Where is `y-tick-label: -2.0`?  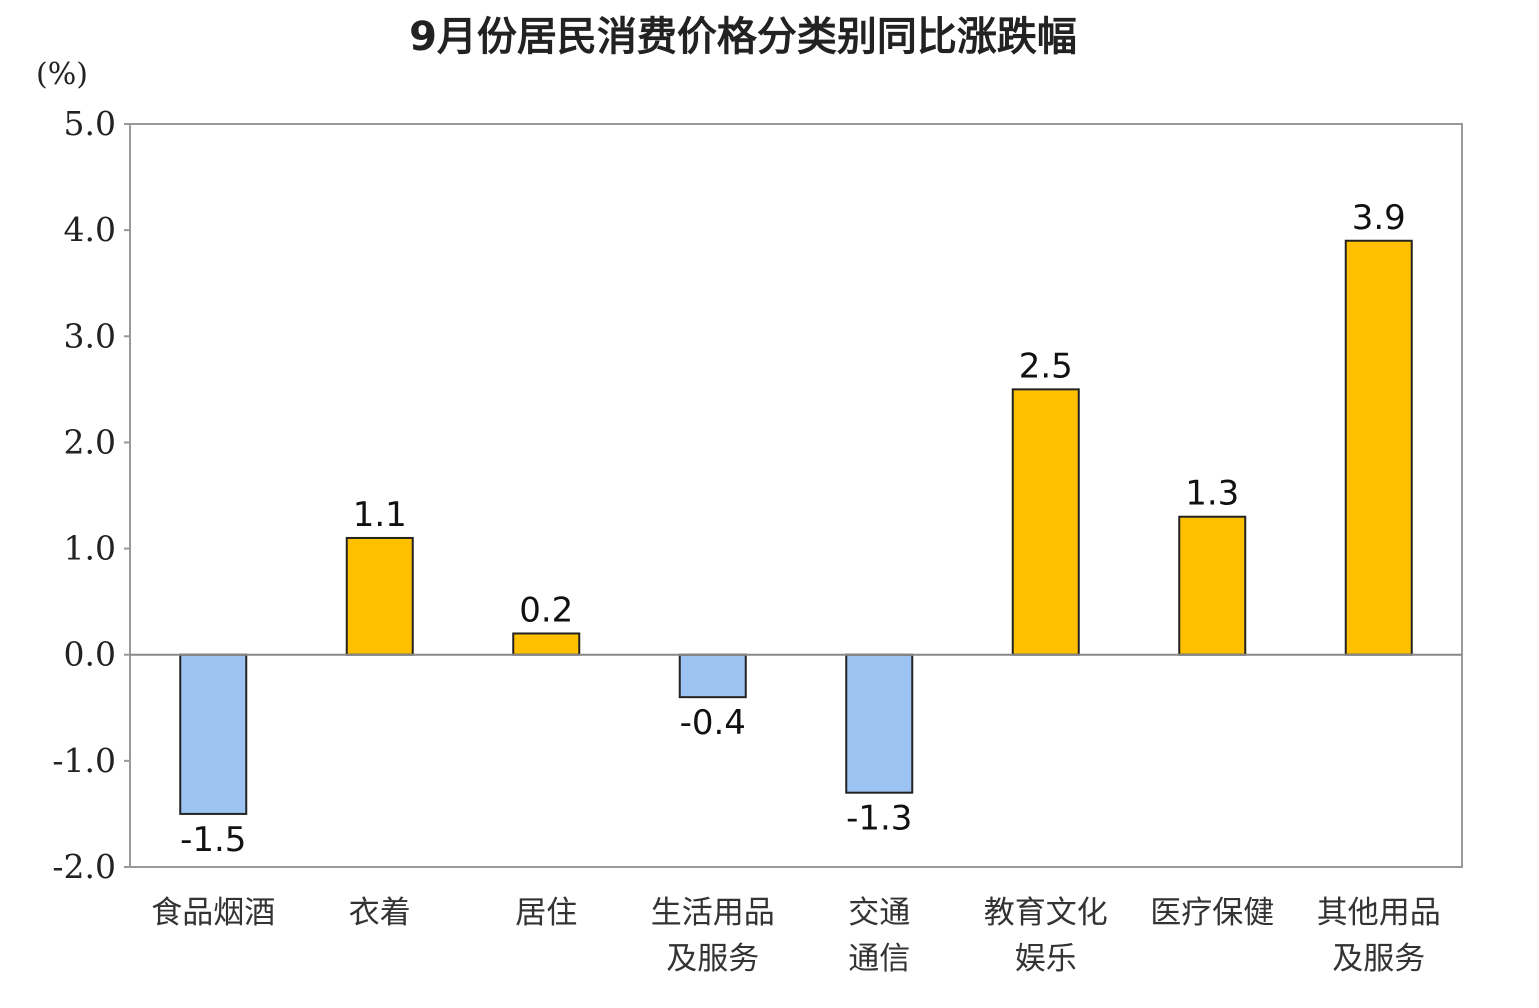
y-tick-label: -2.0 is located at coordinates (84, 866).